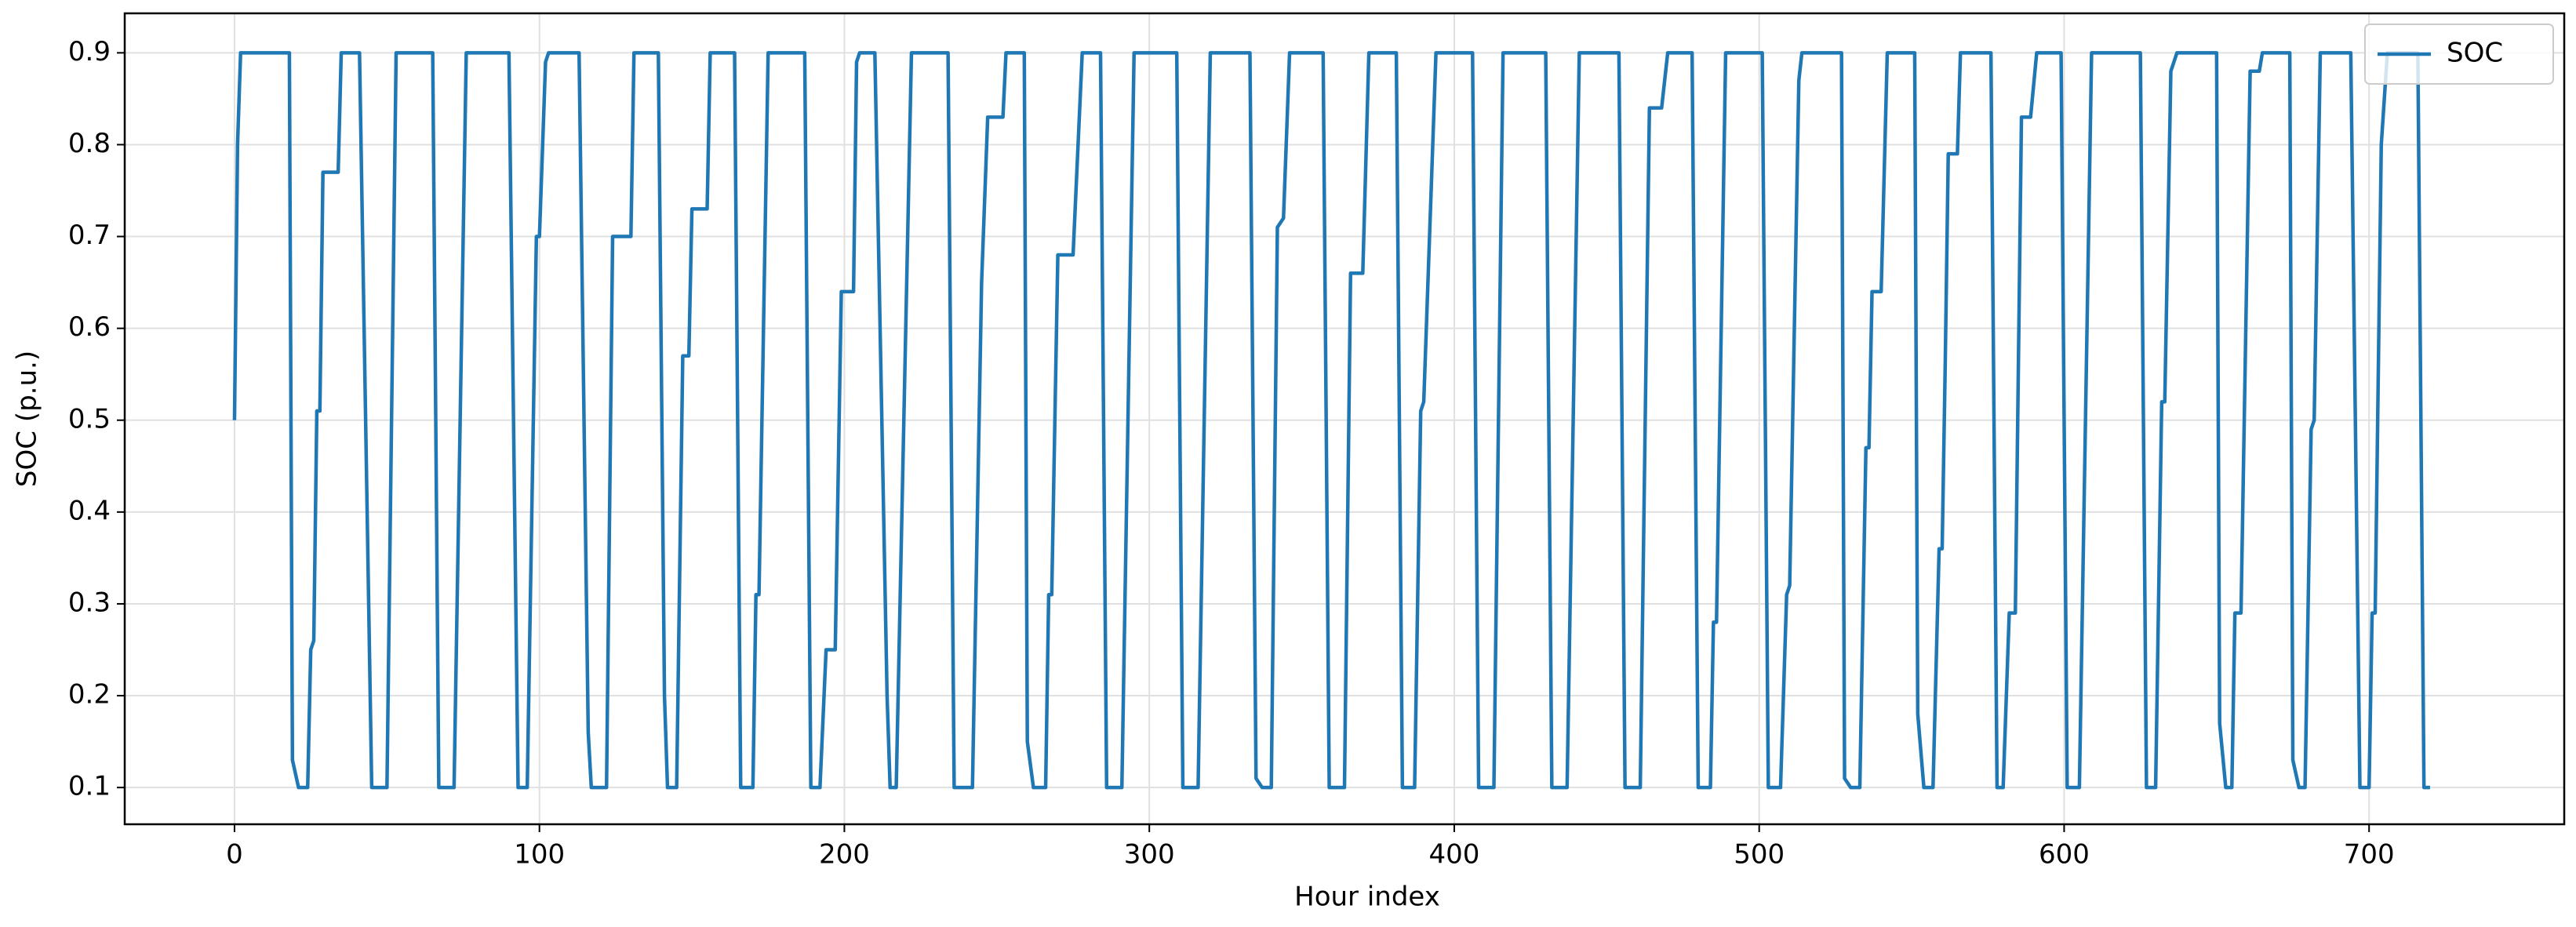 This screenshot has width=2576, height=927. I want to click on x-tick-label: 700, so click(2369, 855).